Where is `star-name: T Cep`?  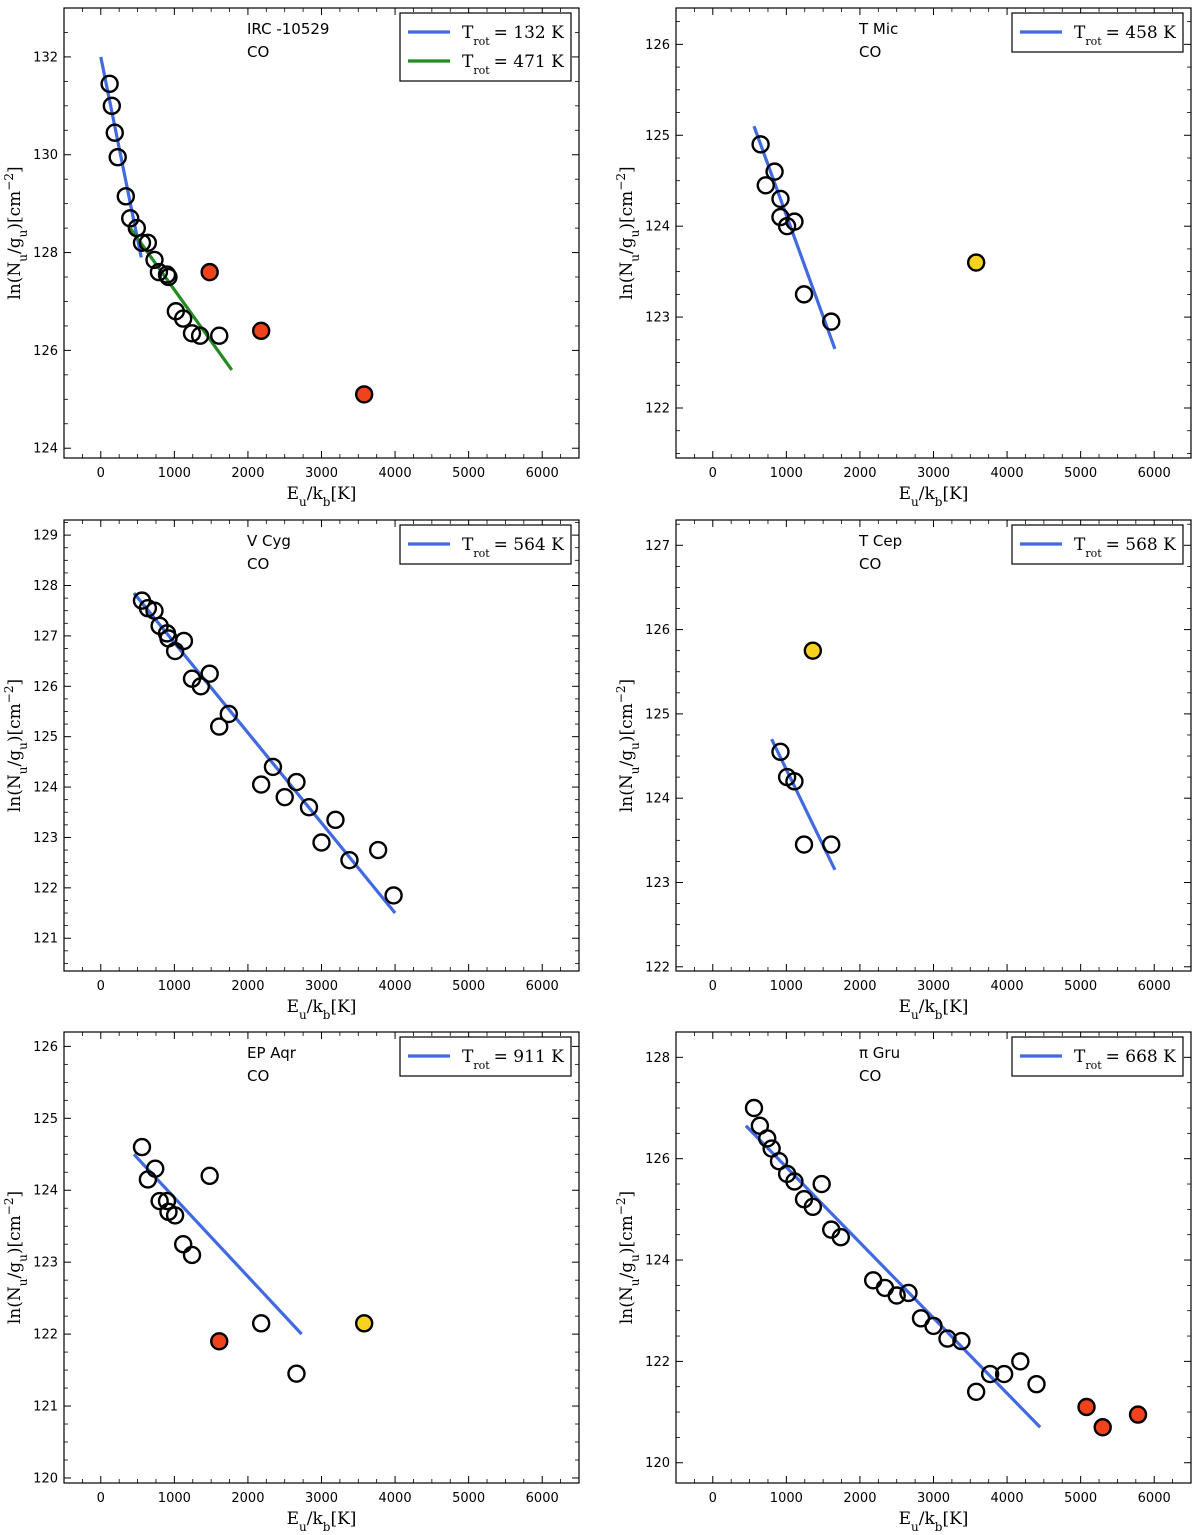
star-name: T Cep is located at coordinates (880, 541).